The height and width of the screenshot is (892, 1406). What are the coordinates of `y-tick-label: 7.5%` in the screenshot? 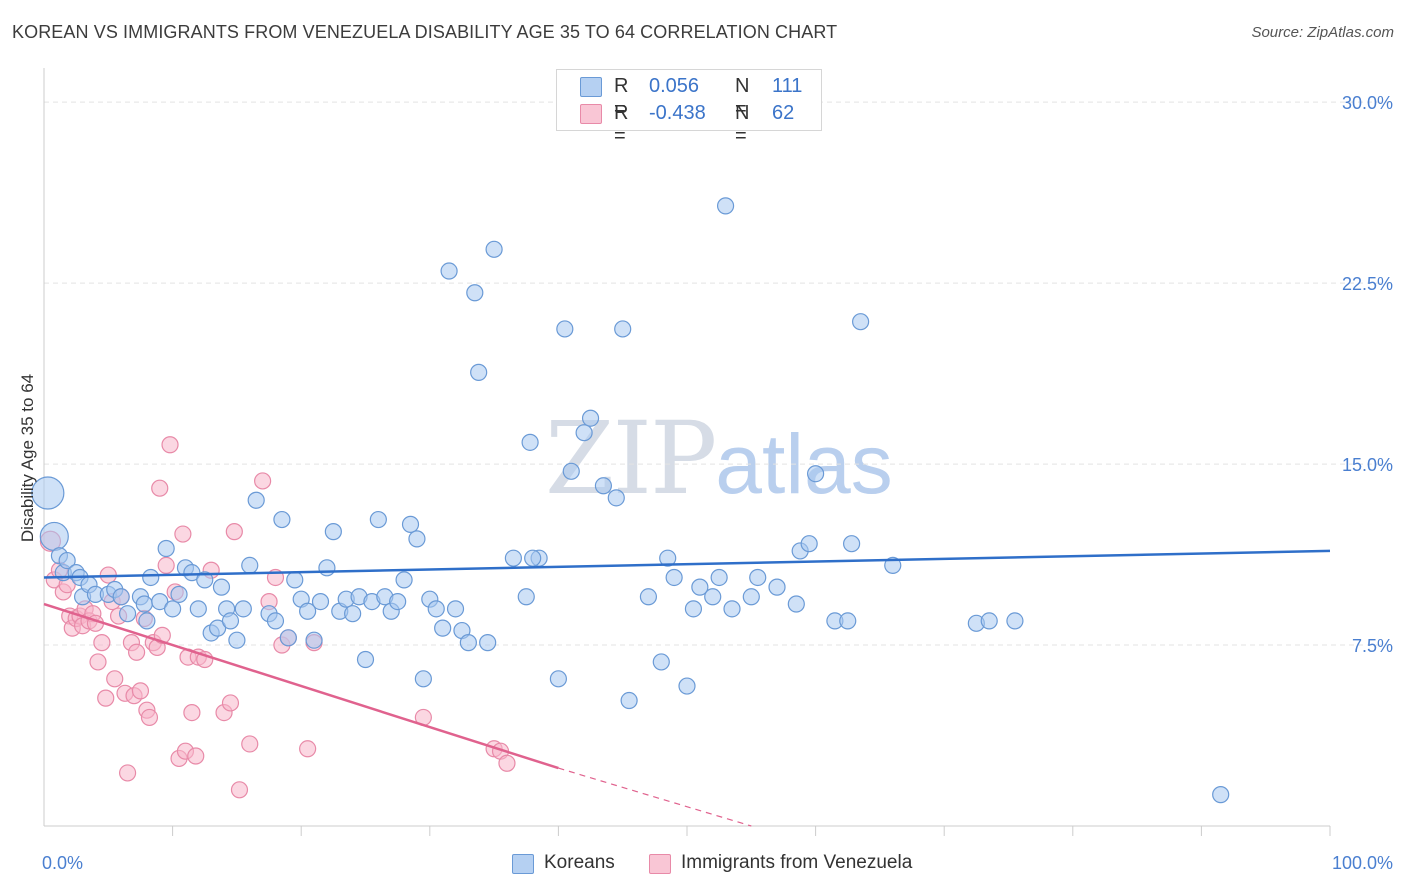 It's located at (1372, 646).